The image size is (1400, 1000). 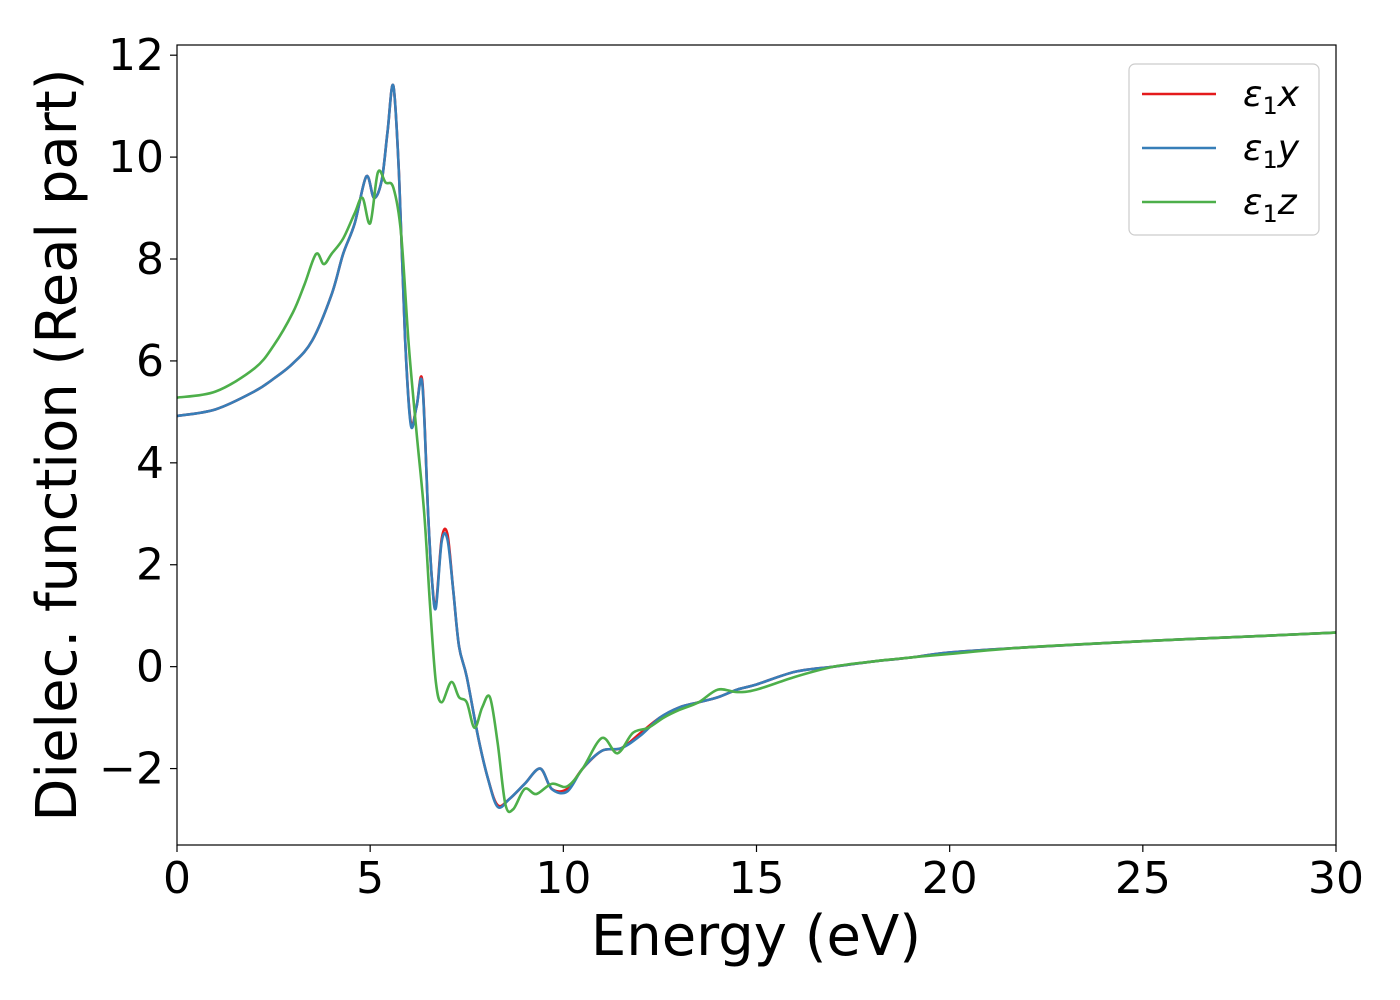 I want to click on y-tick-label: 10, so click(x=136, y=157).